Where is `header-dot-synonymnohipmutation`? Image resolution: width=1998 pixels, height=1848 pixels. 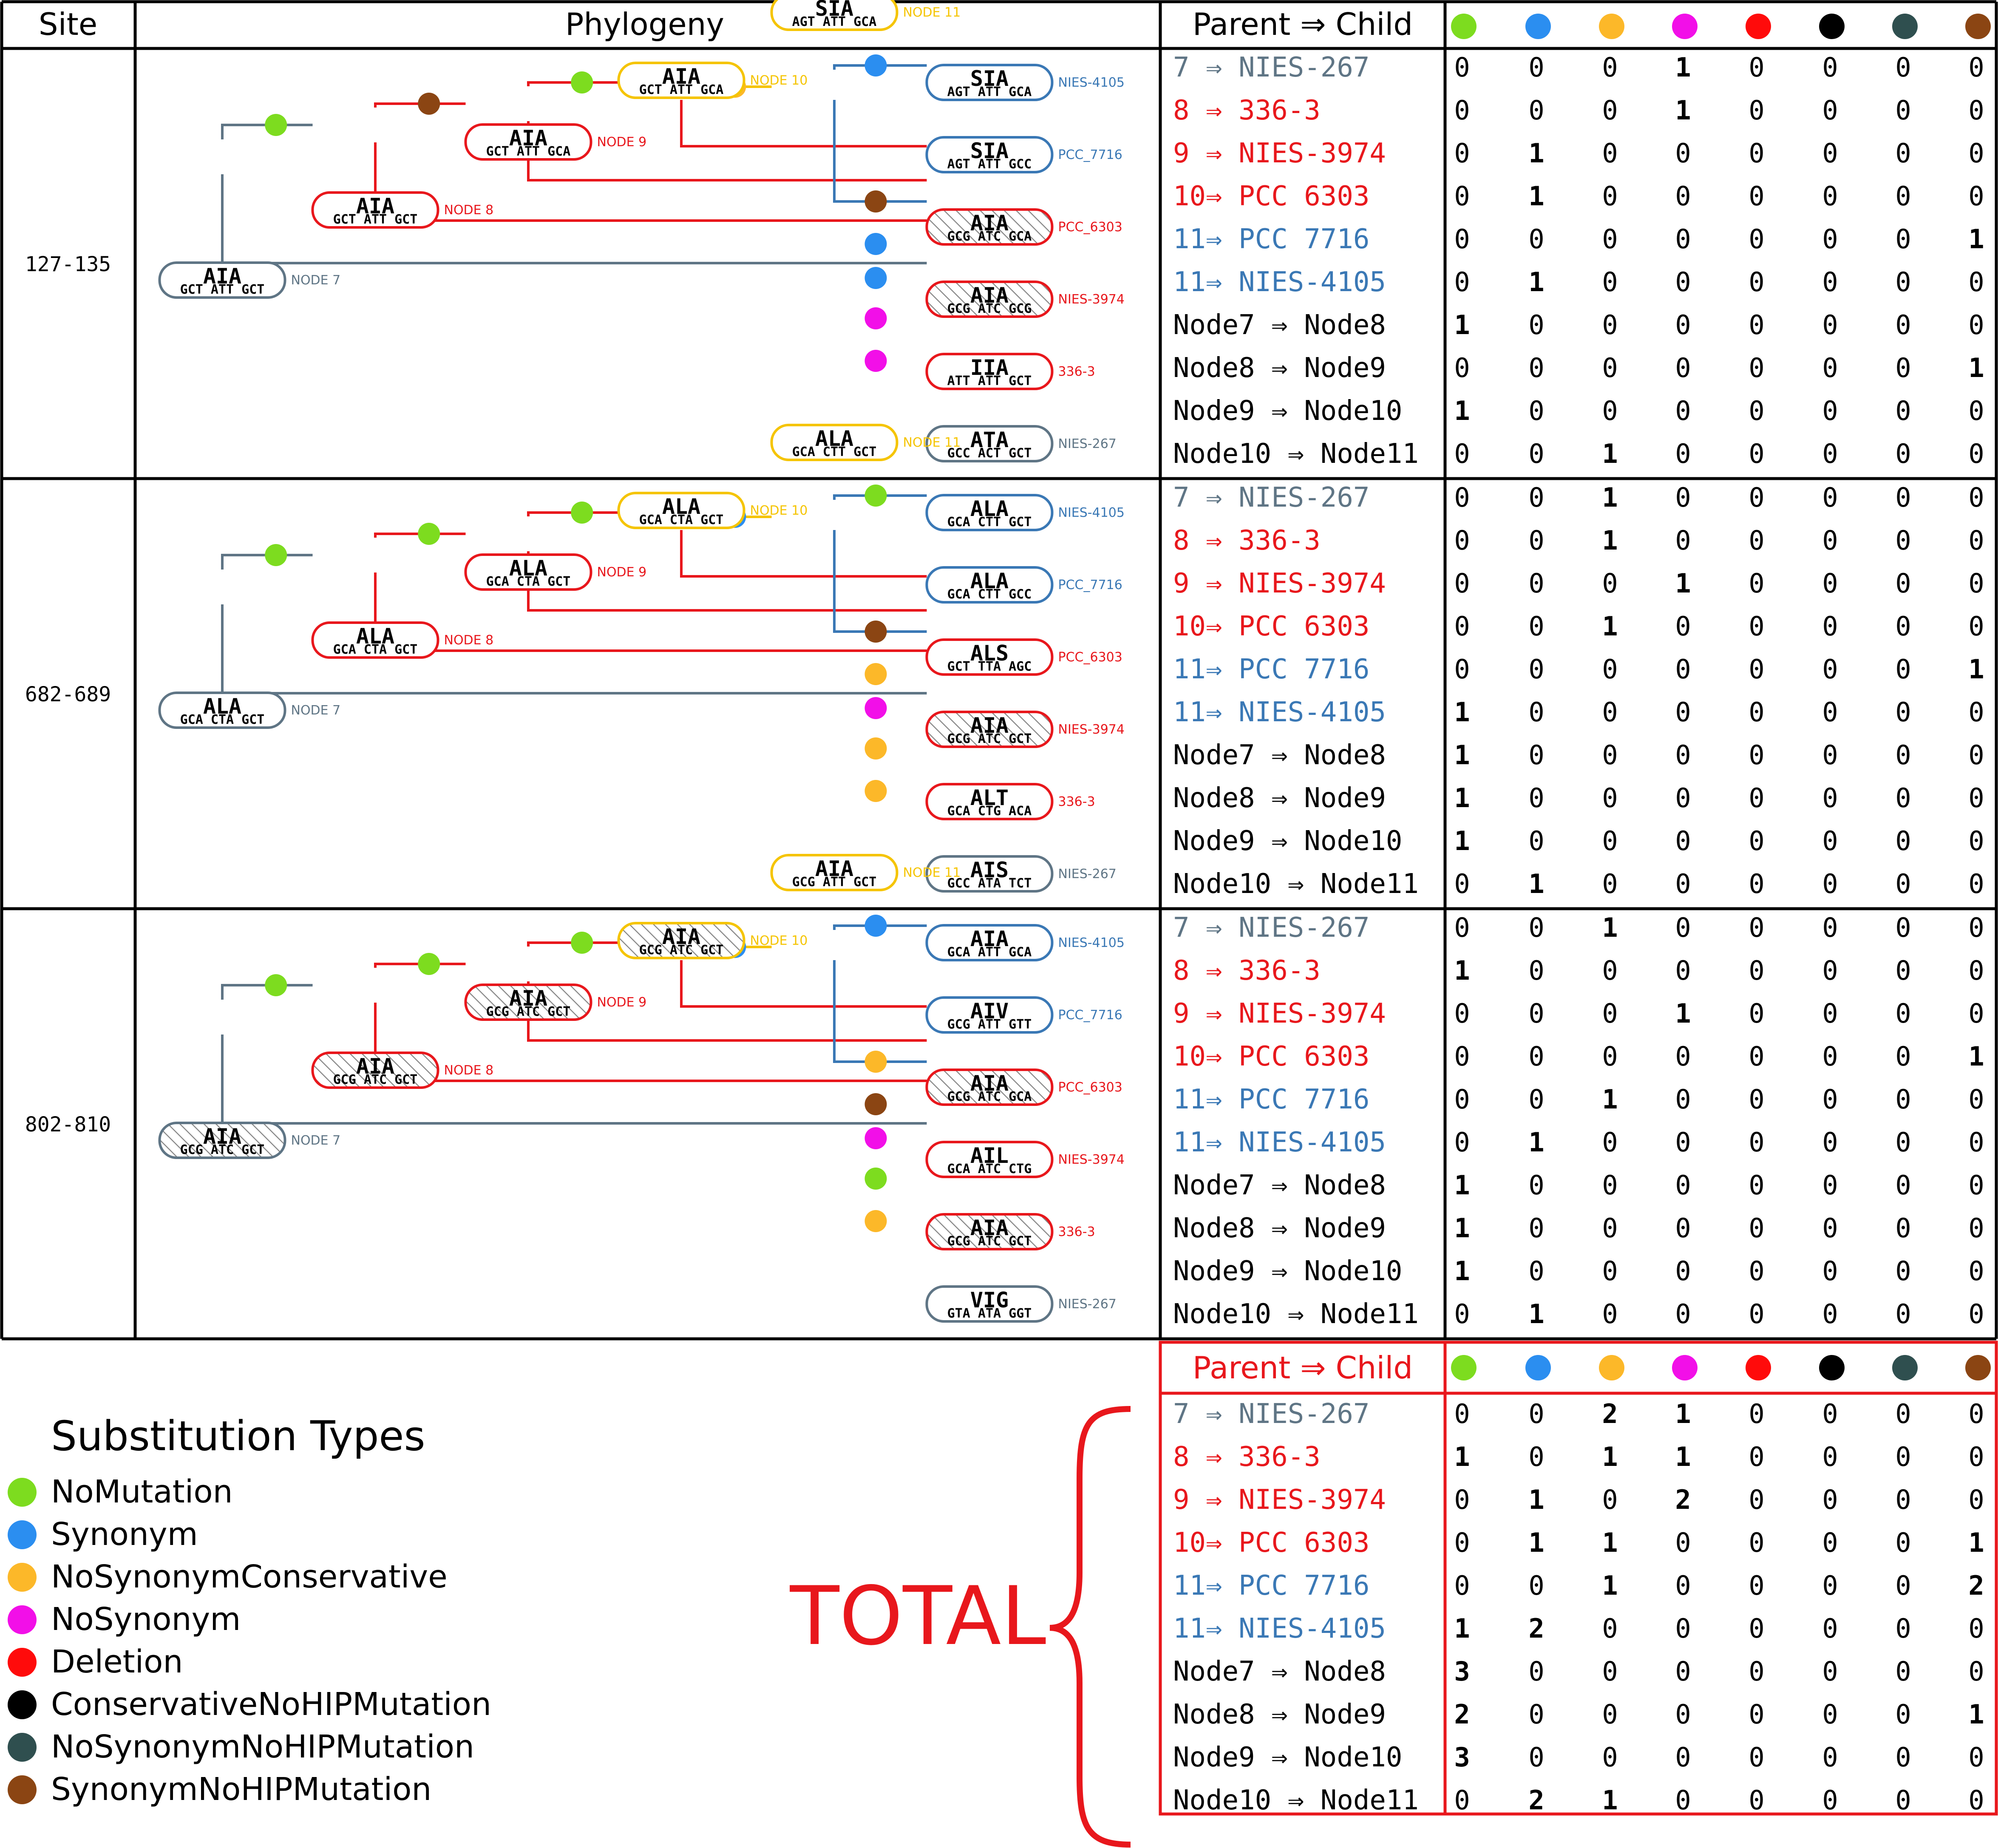
header-dot-synonymnohipmutation is located at coordinates (1978, 26).